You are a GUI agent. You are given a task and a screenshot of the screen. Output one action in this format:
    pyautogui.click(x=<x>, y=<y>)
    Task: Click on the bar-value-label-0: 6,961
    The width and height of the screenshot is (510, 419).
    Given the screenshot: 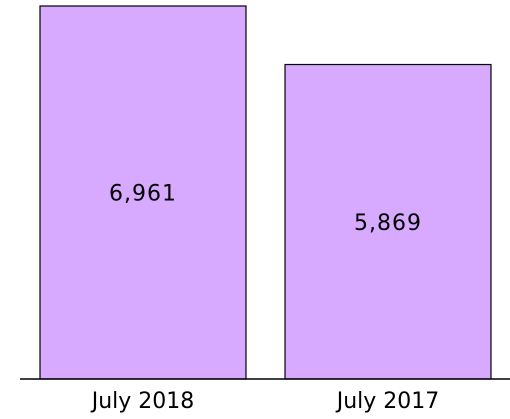 What is the action you would take?
    pyautogui.click(x=143, y=194)
    